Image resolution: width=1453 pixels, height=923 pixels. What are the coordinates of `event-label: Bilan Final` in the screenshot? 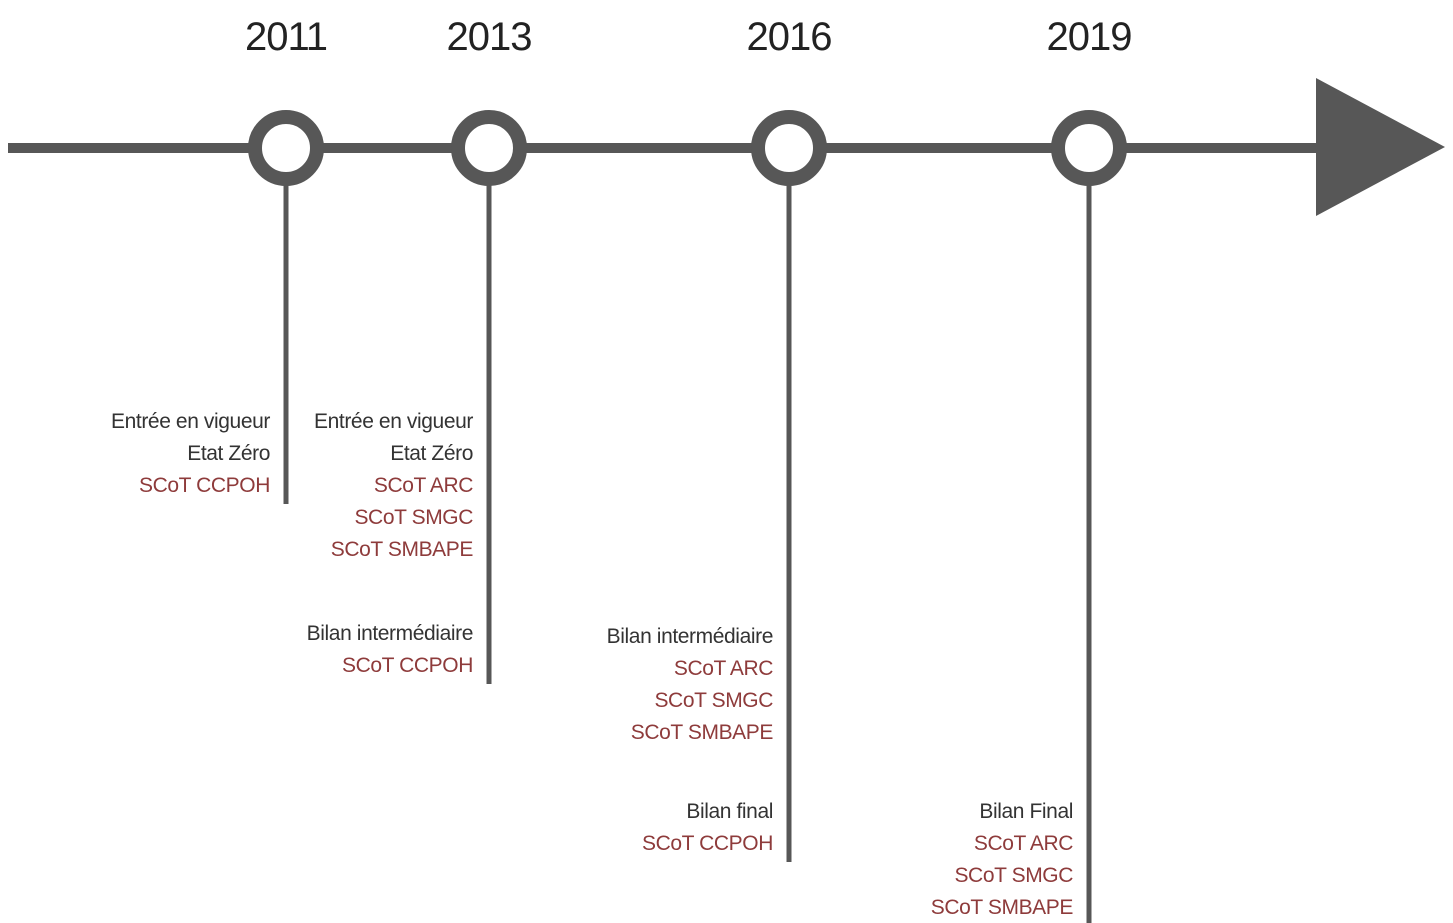 It's located at (1026, 811).